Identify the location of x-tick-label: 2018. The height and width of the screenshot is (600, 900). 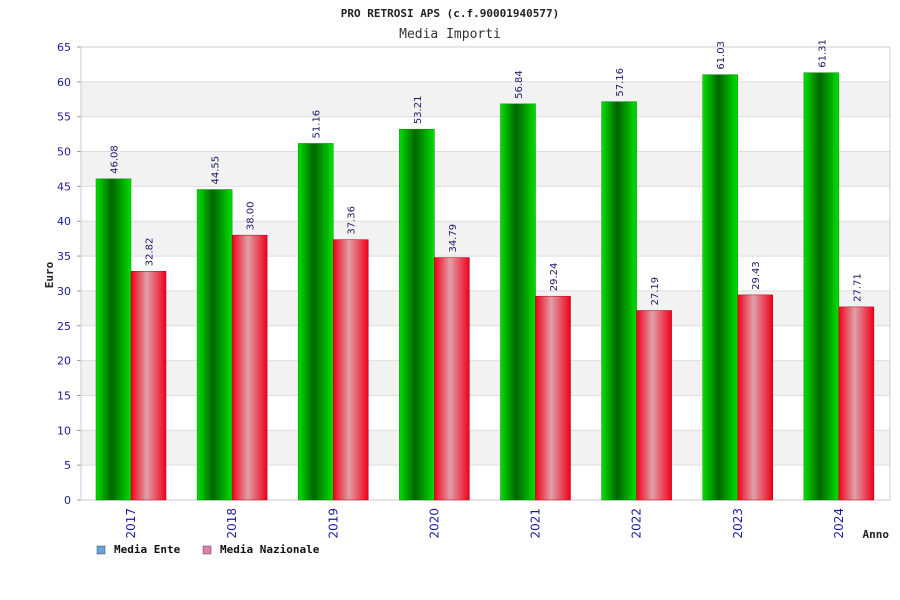
(232, 523).